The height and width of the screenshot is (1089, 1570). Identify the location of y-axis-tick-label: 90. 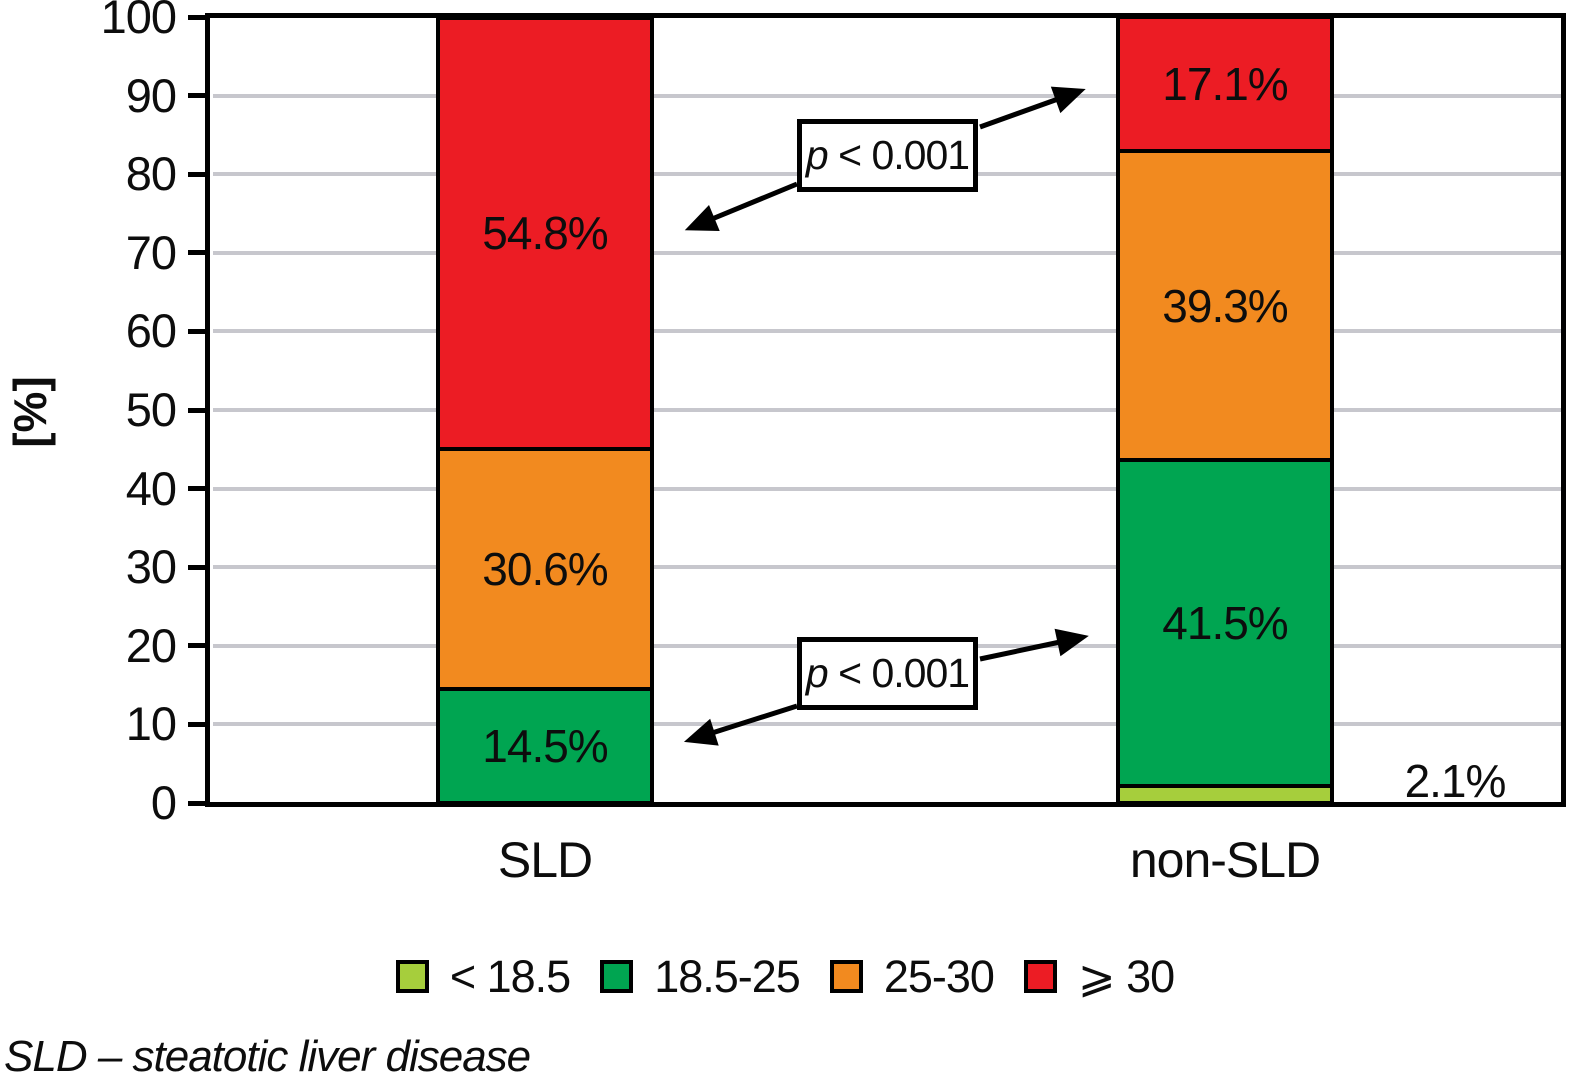
(151, 95).